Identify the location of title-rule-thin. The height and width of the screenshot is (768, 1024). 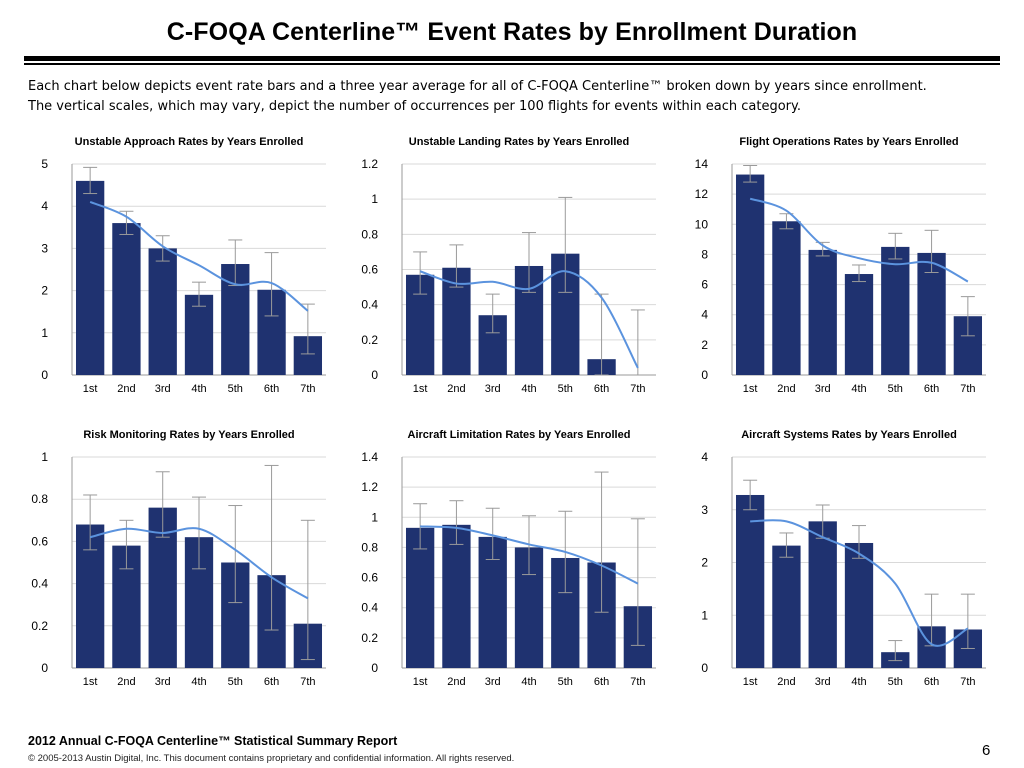
(512, 64).